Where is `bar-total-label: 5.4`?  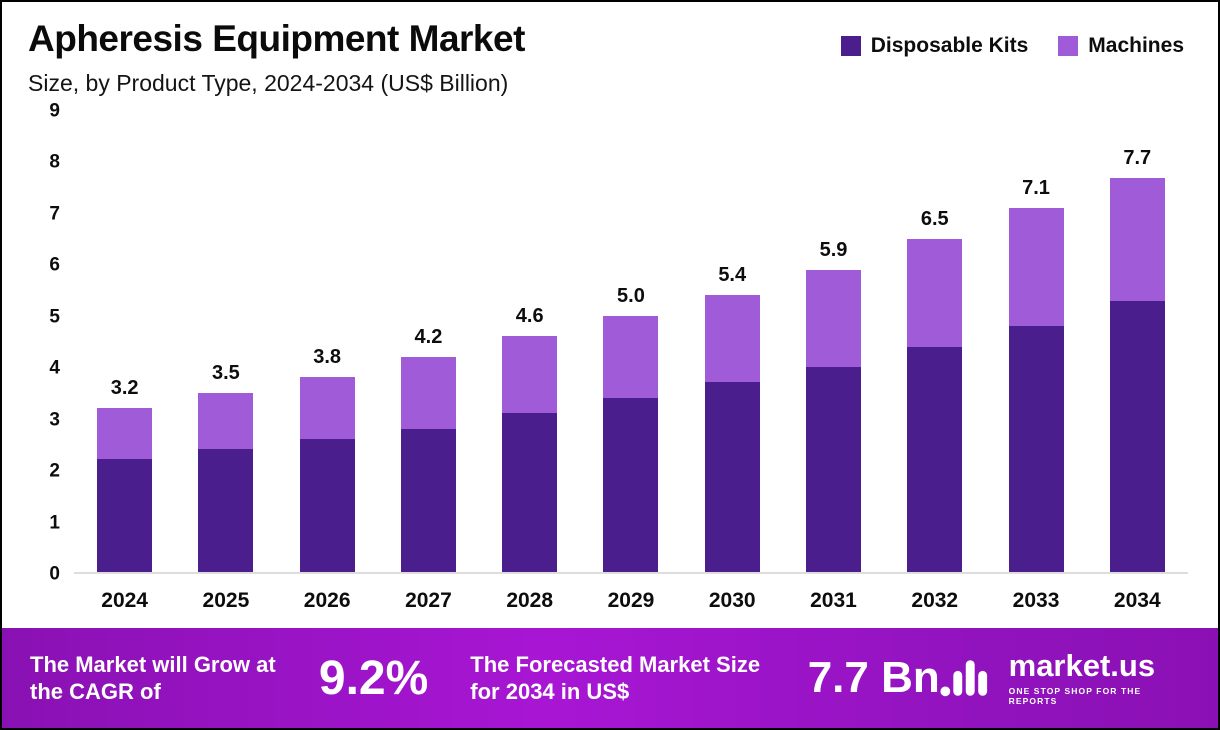
bar-total-label: 5.4 is located at coordinates (732, 275).